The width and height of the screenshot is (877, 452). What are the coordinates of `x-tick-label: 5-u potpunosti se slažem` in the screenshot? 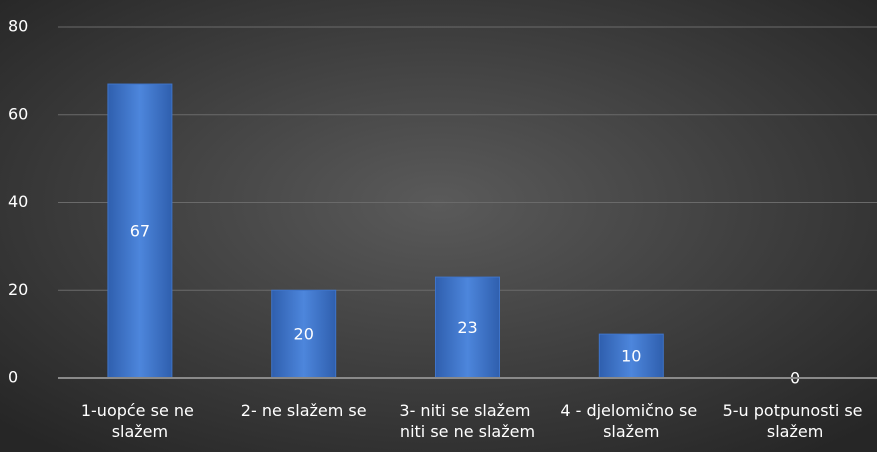 It's located at (795, 421).